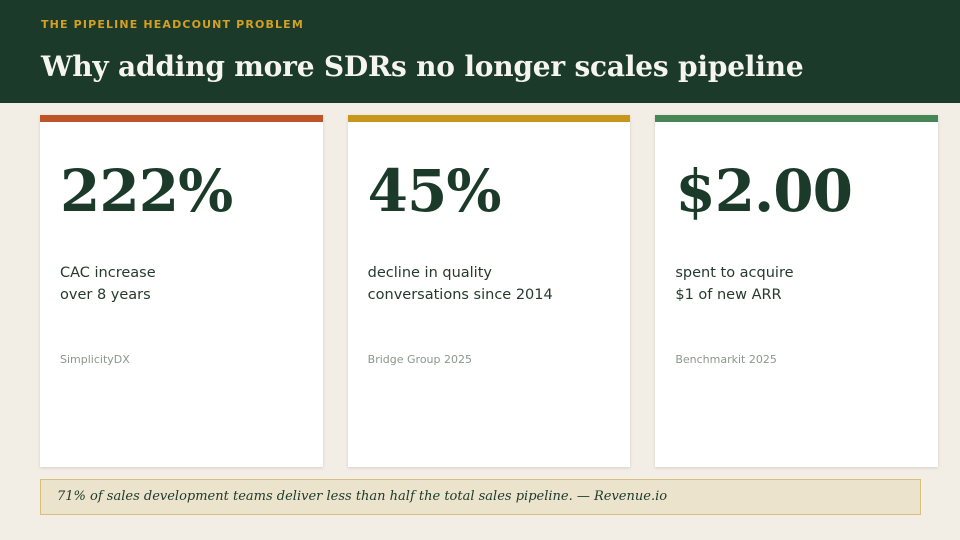 Image resolution: width=960 pixels, height=540 pixels. Describe the element at coordinates (172, 24) in the screenshot. I see `header-eyebrow: THE PIPELINE HEADCOUNT PROBLEM` at that location.